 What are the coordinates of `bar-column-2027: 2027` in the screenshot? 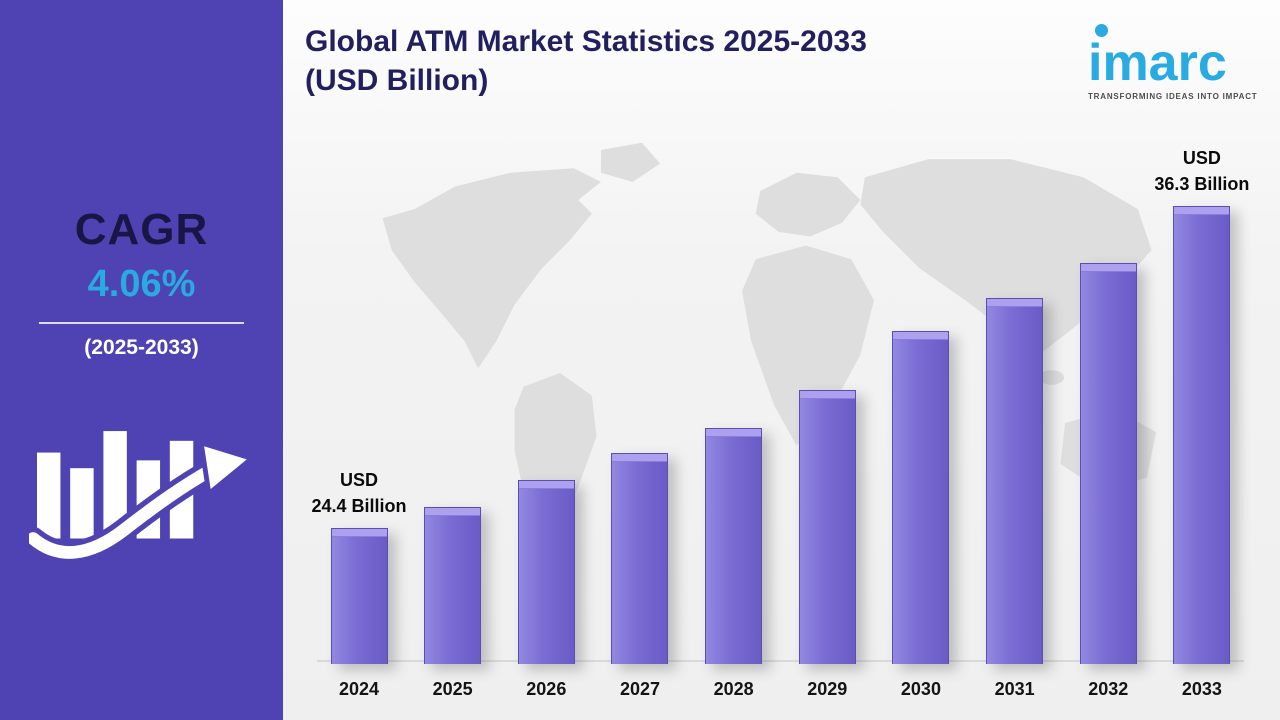 It's located at (640, 579).